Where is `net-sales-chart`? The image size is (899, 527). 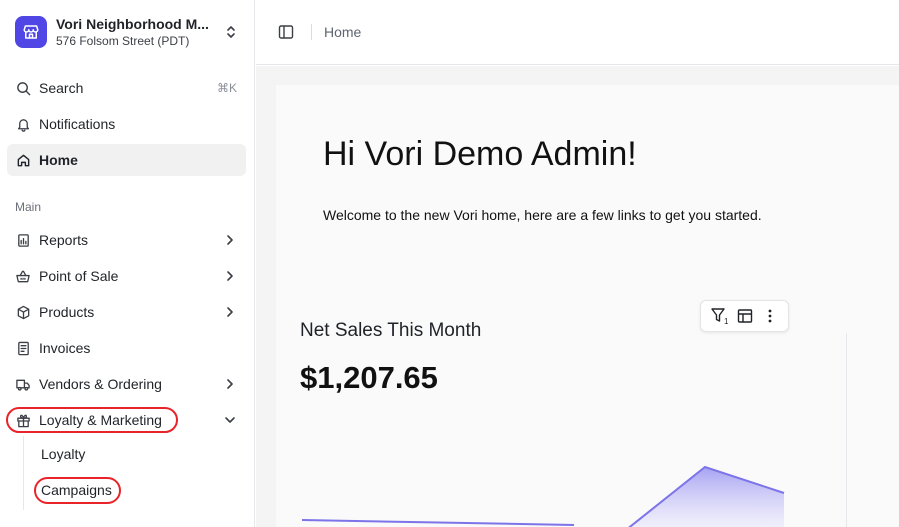 net-sales-chart is located at coordinates (543, 496).